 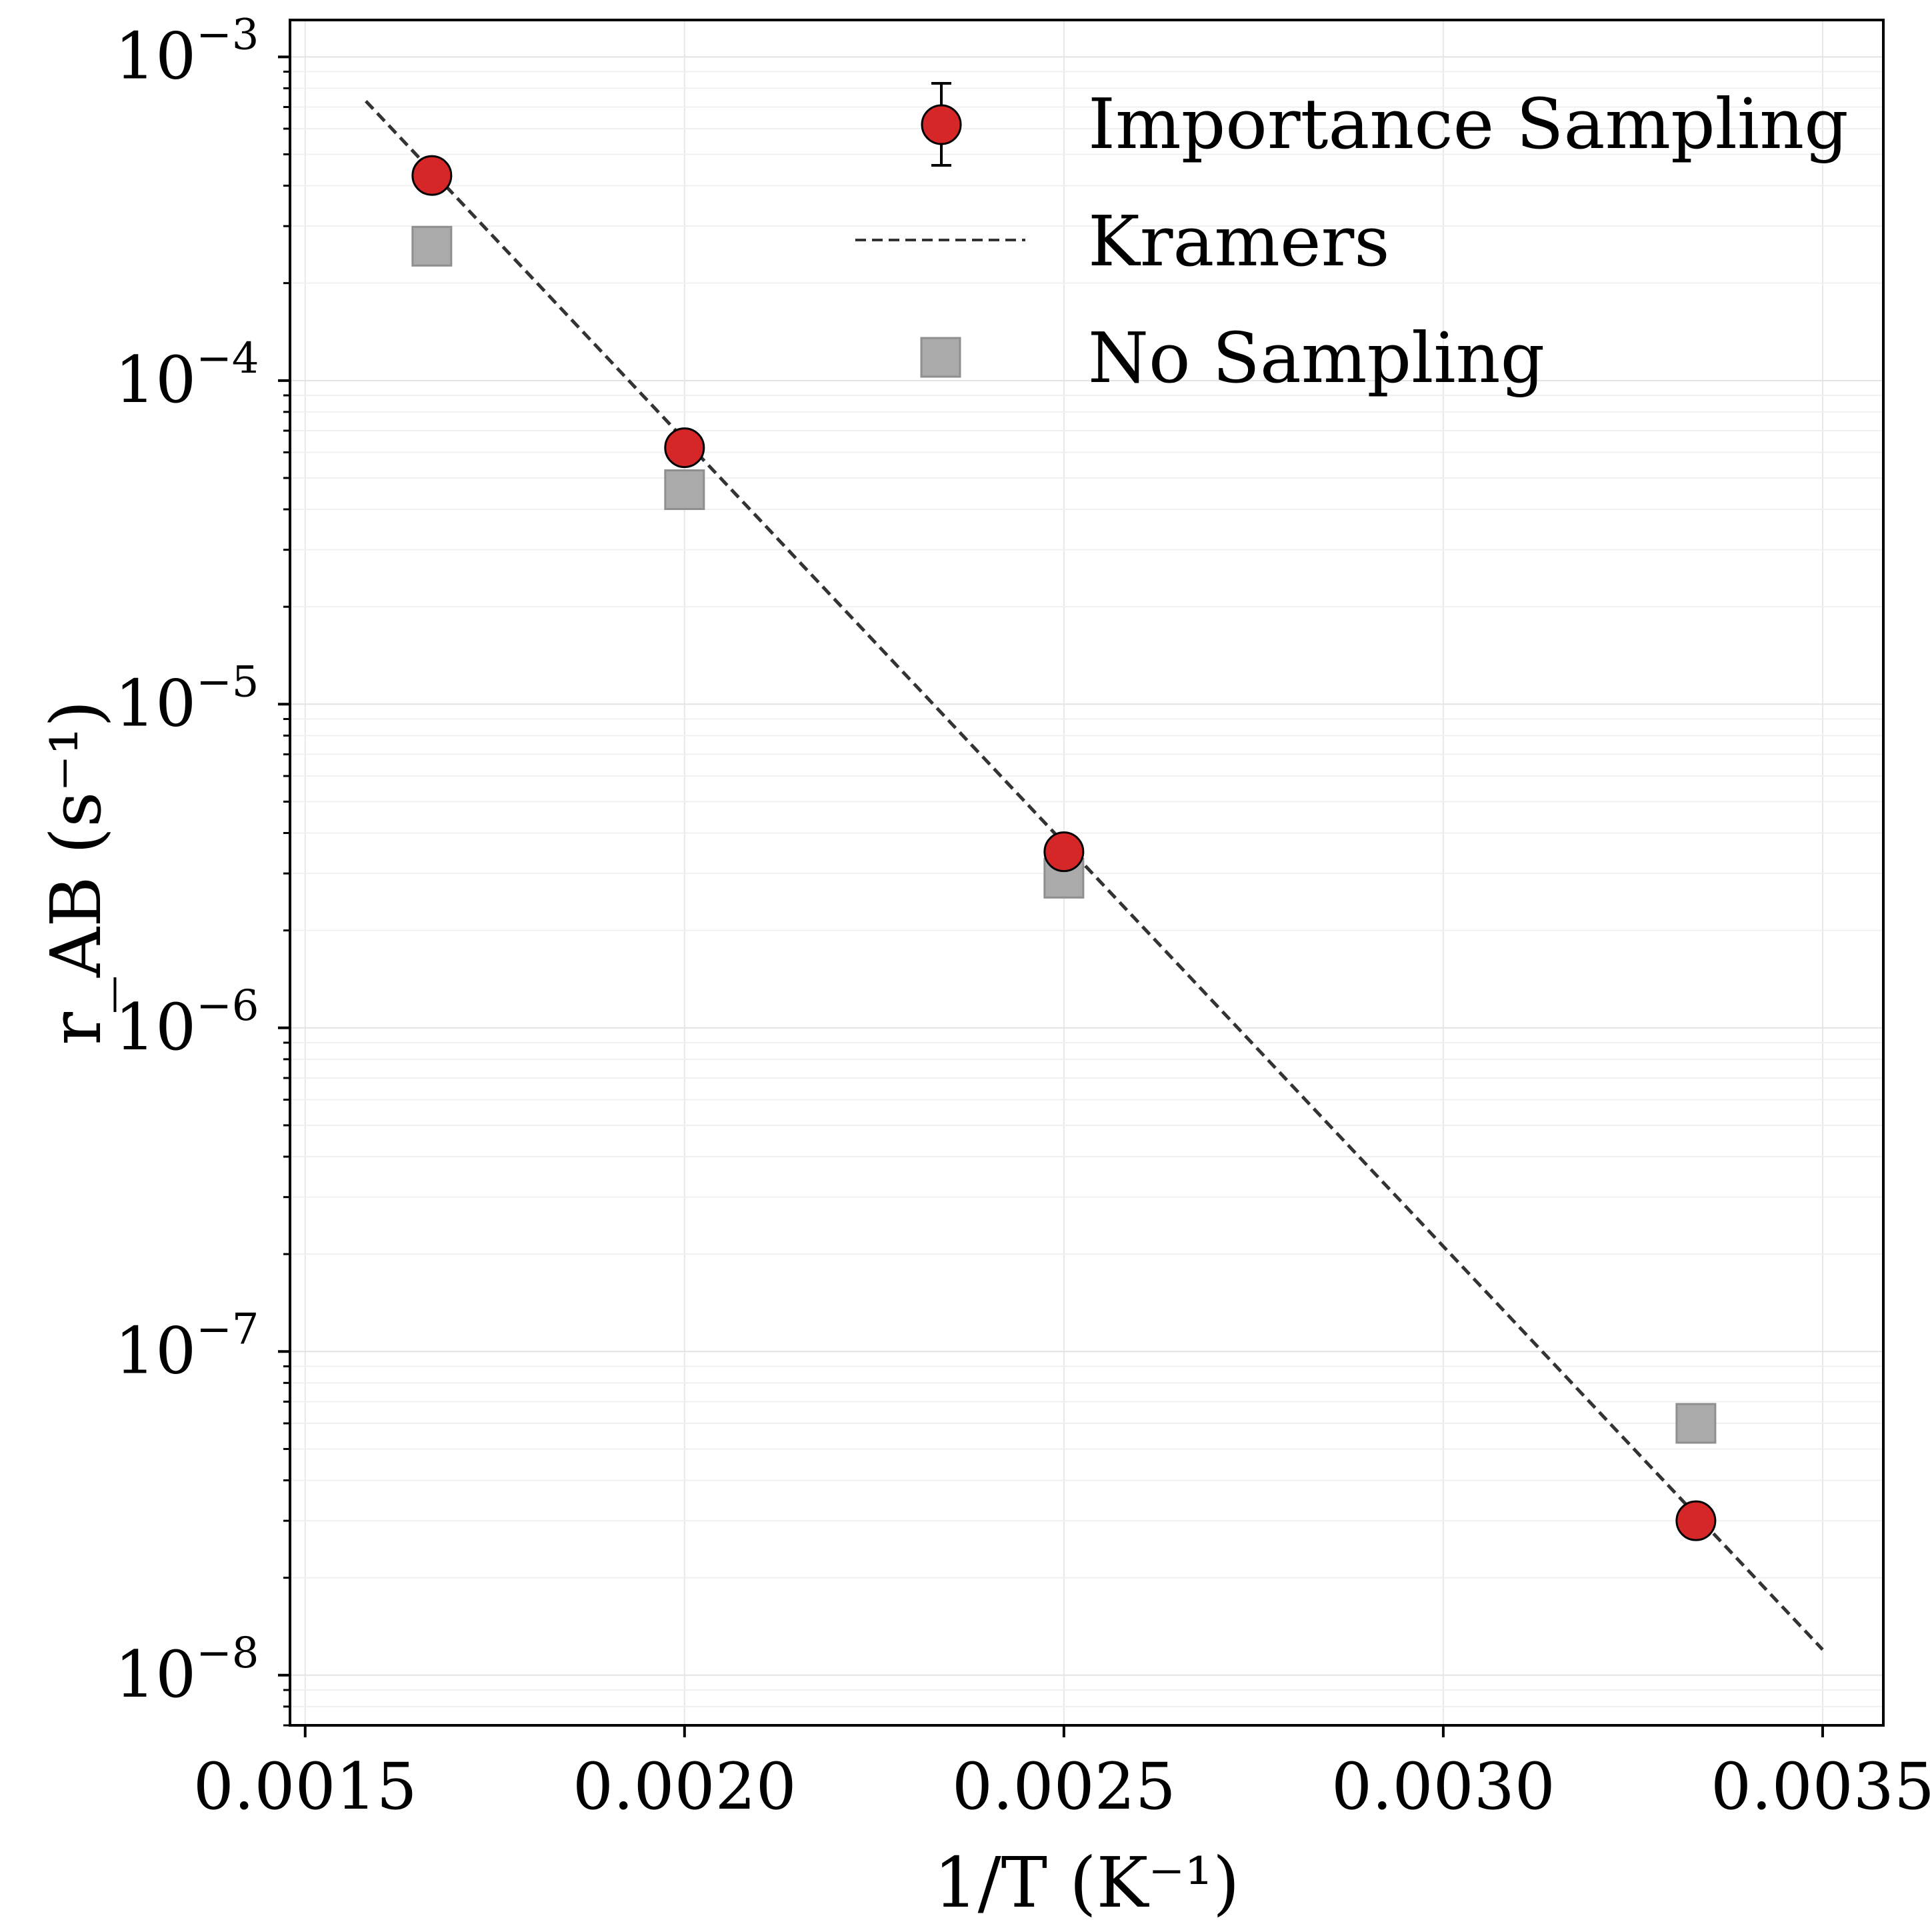 I want to click on x-tick-label: 0.0020, so click(x=685, y=1786).